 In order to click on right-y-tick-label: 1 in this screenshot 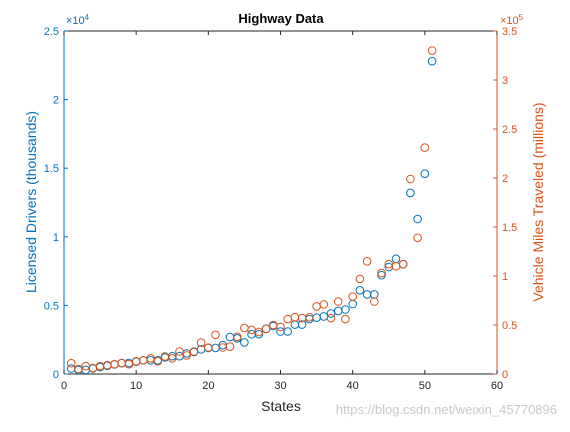, I will do `click(505, 277)`.